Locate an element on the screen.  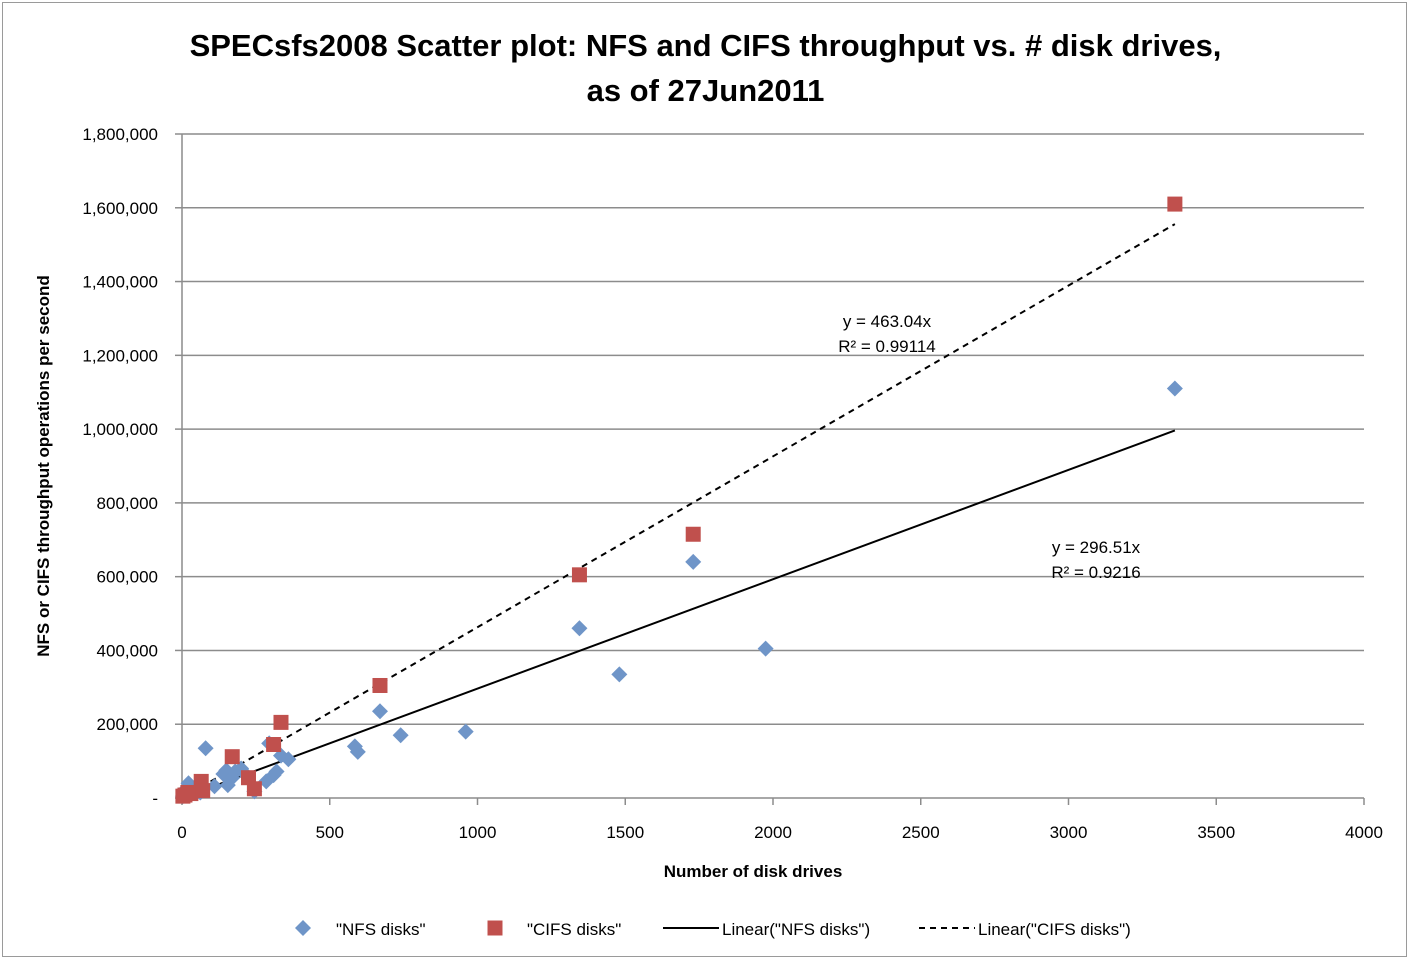
legend-nfs-marker is located at coordinates (303, 928).